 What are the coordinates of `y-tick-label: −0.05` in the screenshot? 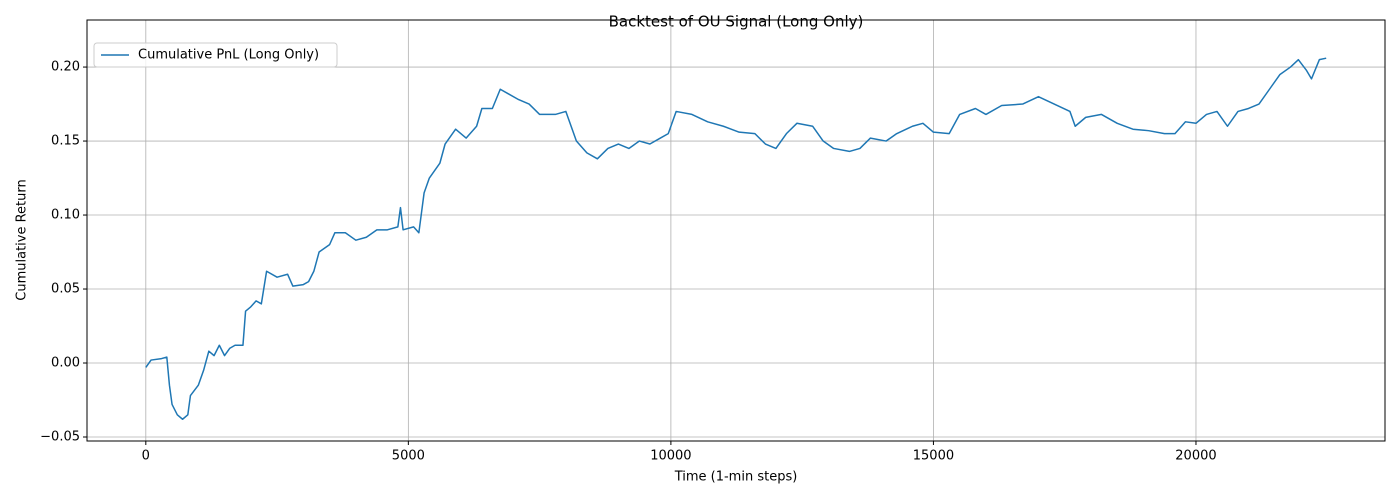 It's located at (60, 437).